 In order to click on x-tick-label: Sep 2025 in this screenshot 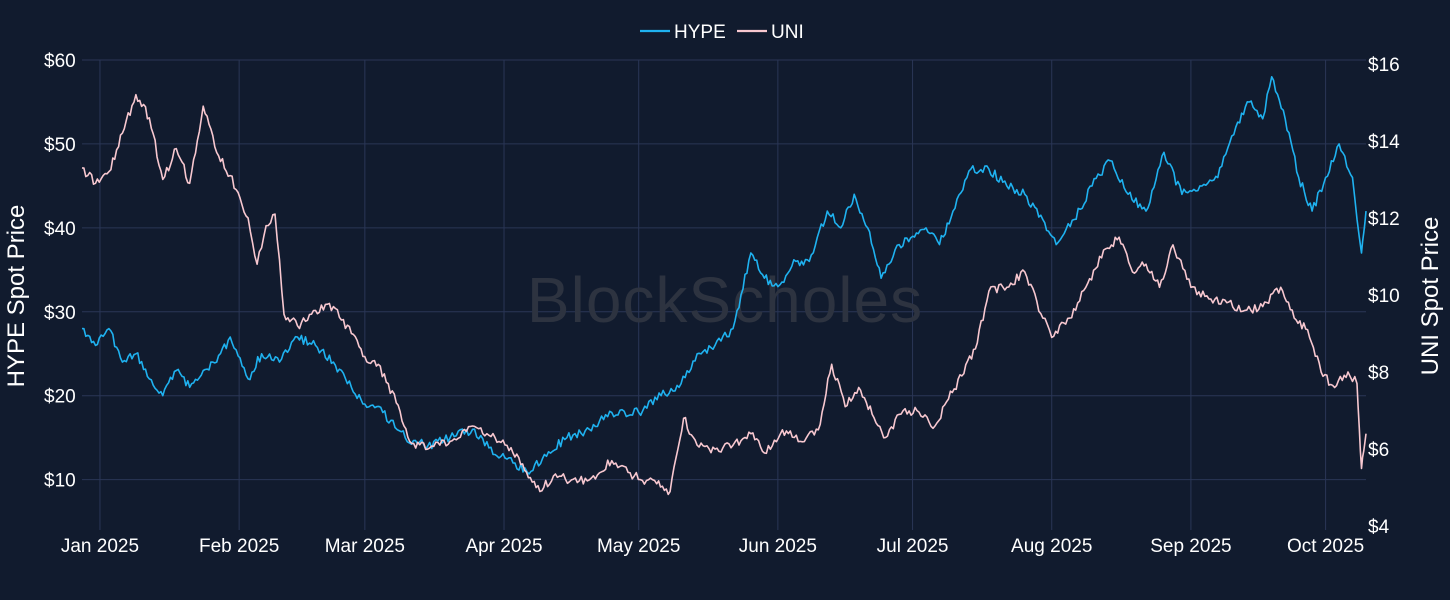, I will do `click(1190, 546)`.